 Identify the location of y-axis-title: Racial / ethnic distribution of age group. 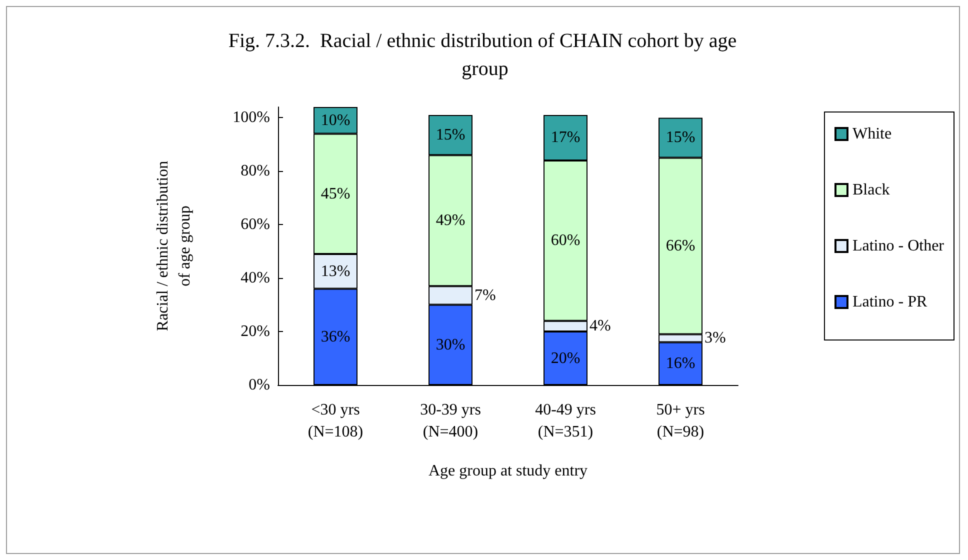
(174, 246).